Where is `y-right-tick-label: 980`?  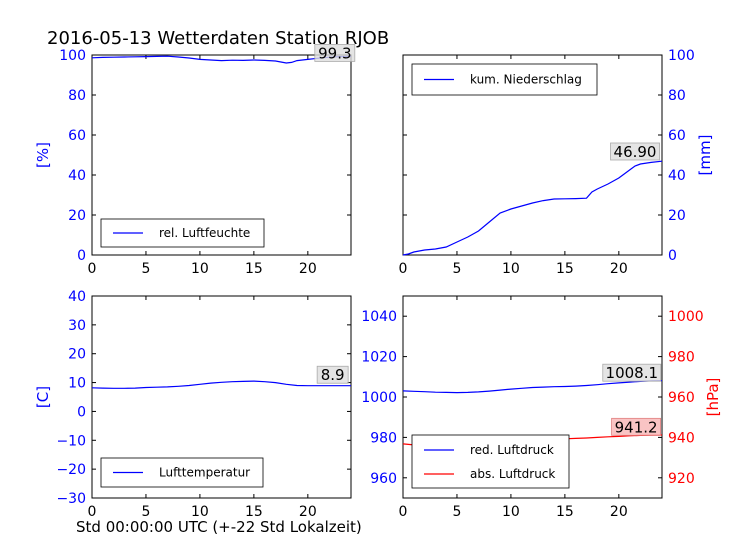
y-right-tick-label: 980 is located at coordinates (681, 358).